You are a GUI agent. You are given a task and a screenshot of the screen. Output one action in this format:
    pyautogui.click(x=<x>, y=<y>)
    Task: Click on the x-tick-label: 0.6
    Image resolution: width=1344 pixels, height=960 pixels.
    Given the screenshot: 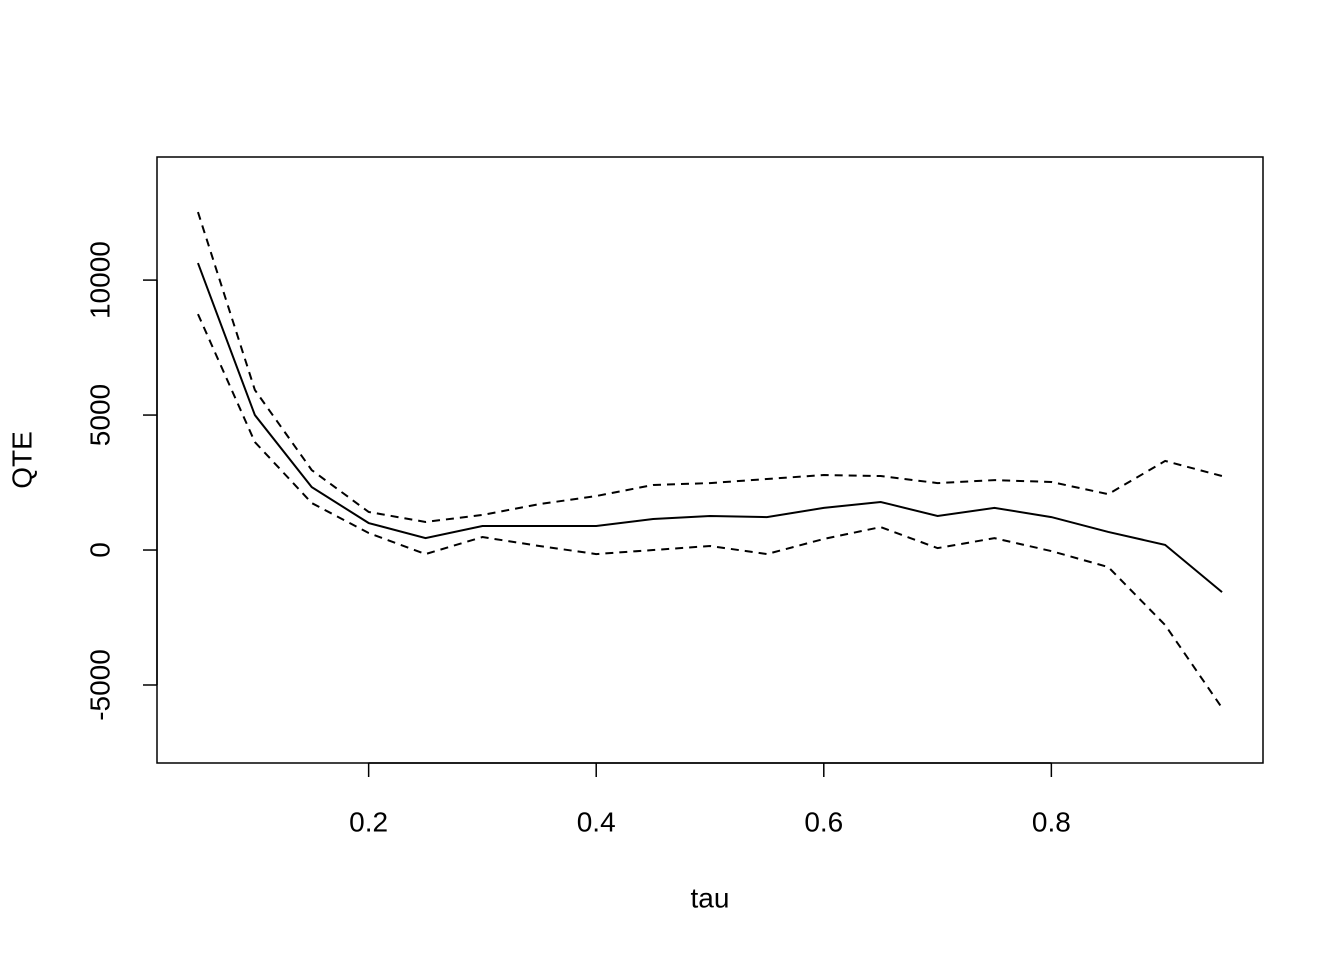 What is the action you would take?
    pyautogui.click(x=823, y=821)
    